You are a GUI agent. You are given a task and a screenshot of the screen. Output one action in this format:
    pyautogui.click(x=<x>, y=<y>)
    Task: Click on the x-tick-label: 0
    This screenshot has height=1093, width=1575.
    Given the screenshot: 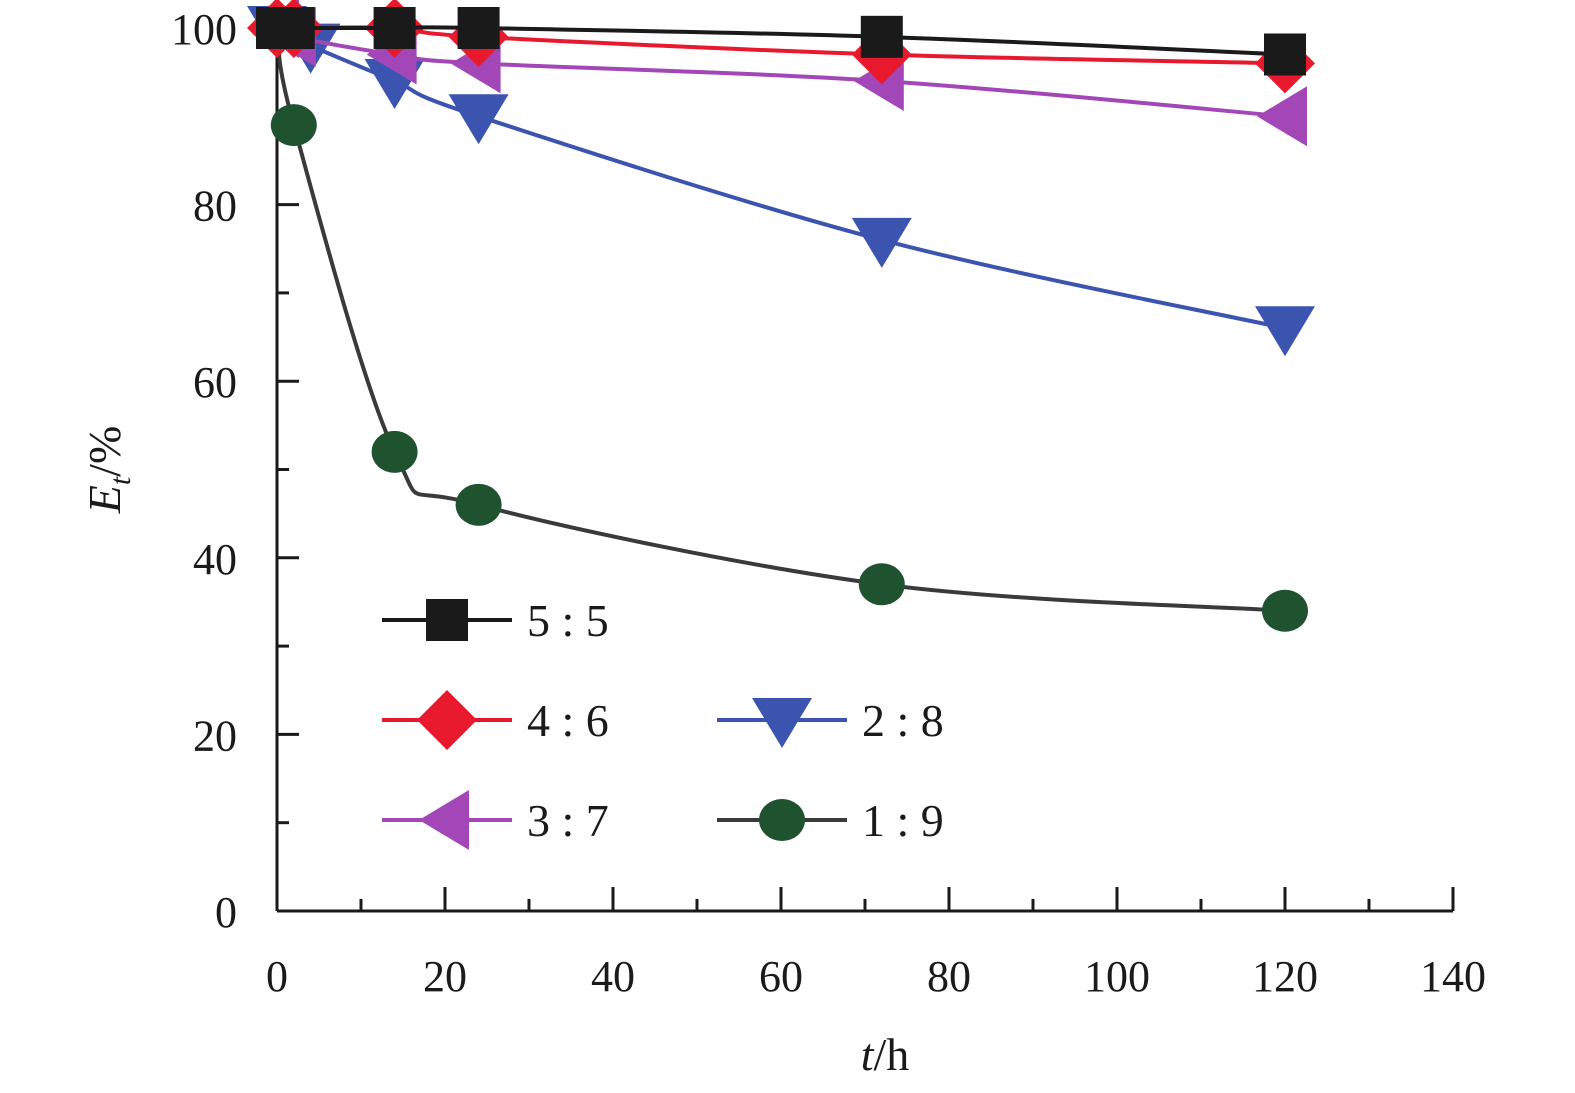 What is the action you would take?
    pyautogui.click(x=277, y=976)
    